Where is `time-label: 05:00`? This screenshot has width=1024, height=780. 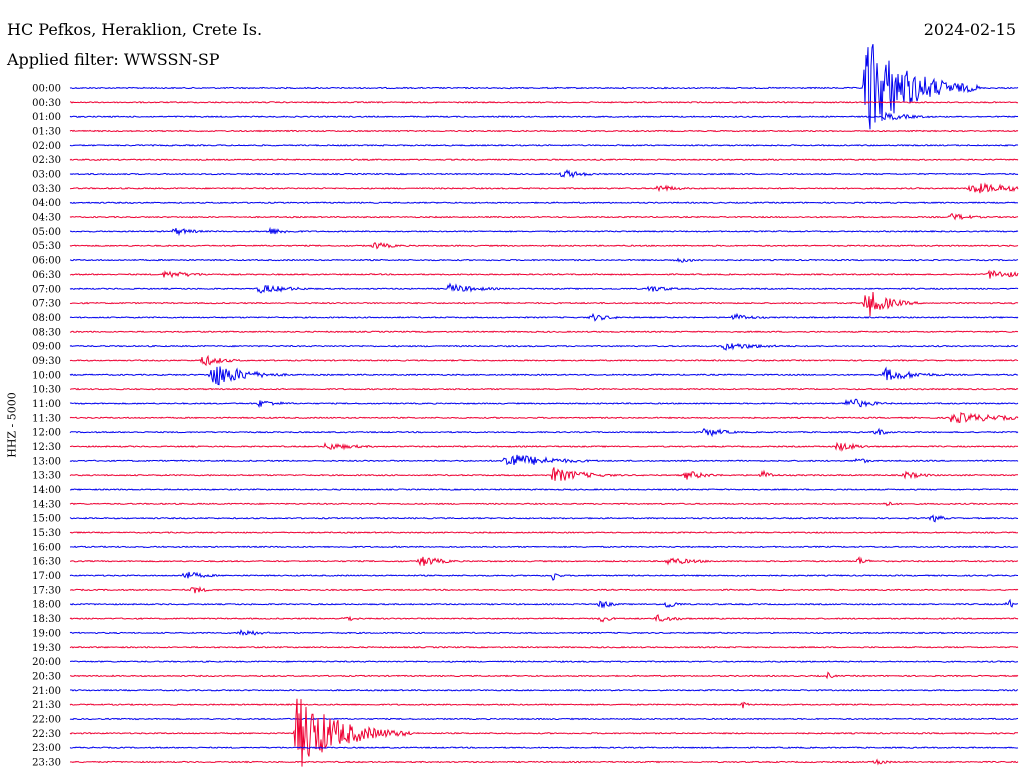 time-label: 05:00 is located at coordinates (46, 232).